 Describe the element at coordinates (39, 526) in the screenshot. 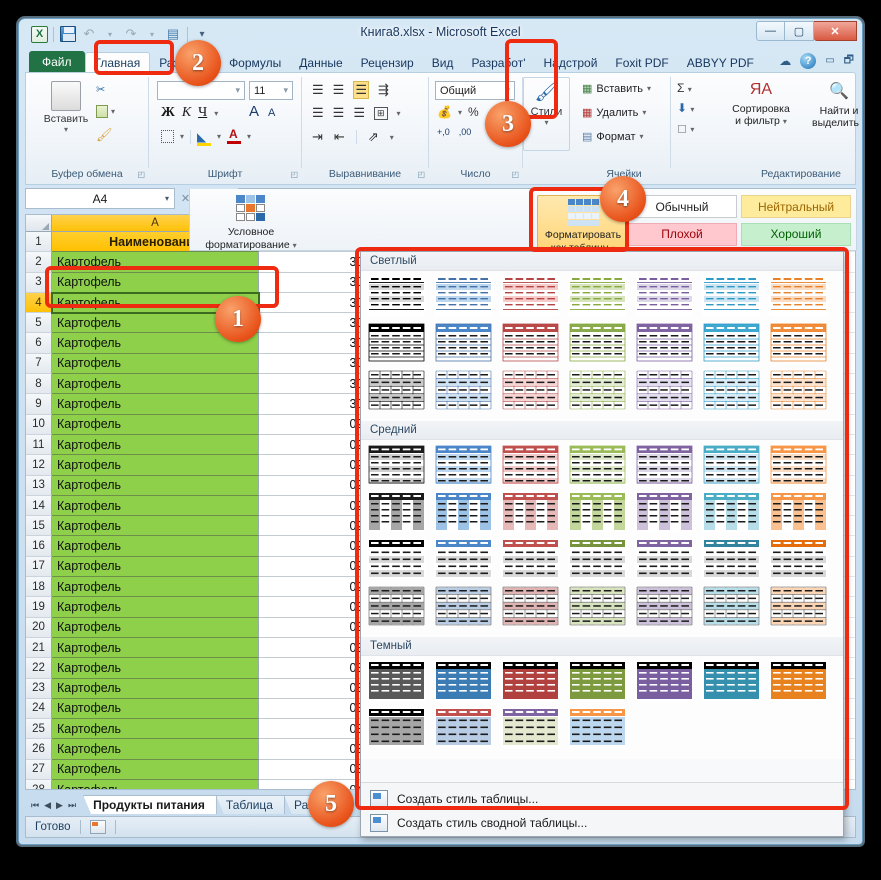

I see `row-header: 15` at that location.